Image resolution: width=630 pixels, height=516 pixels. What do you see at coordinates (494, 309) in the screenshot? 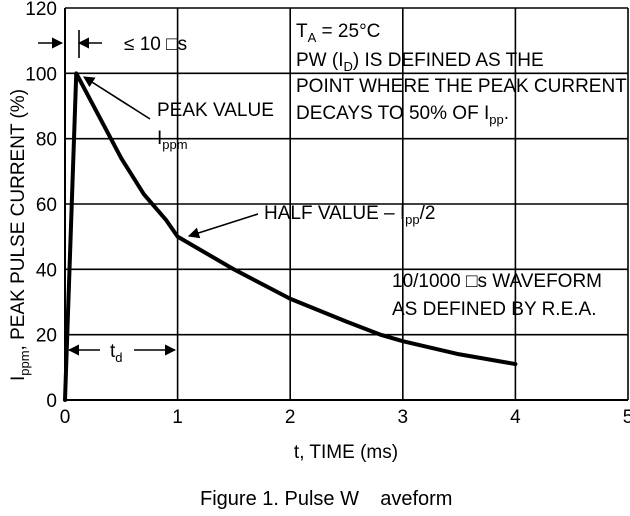
I see `waveform-label-line2: AS DEFINED BY R.E.A.` at bounding box center [494, 309].